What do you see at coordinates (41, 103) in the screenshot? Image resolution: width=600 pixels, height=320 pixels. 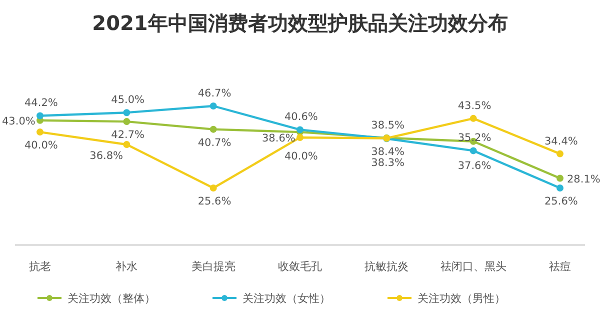 I see `data-label: 44.2%` at bounding box center [41, 103].